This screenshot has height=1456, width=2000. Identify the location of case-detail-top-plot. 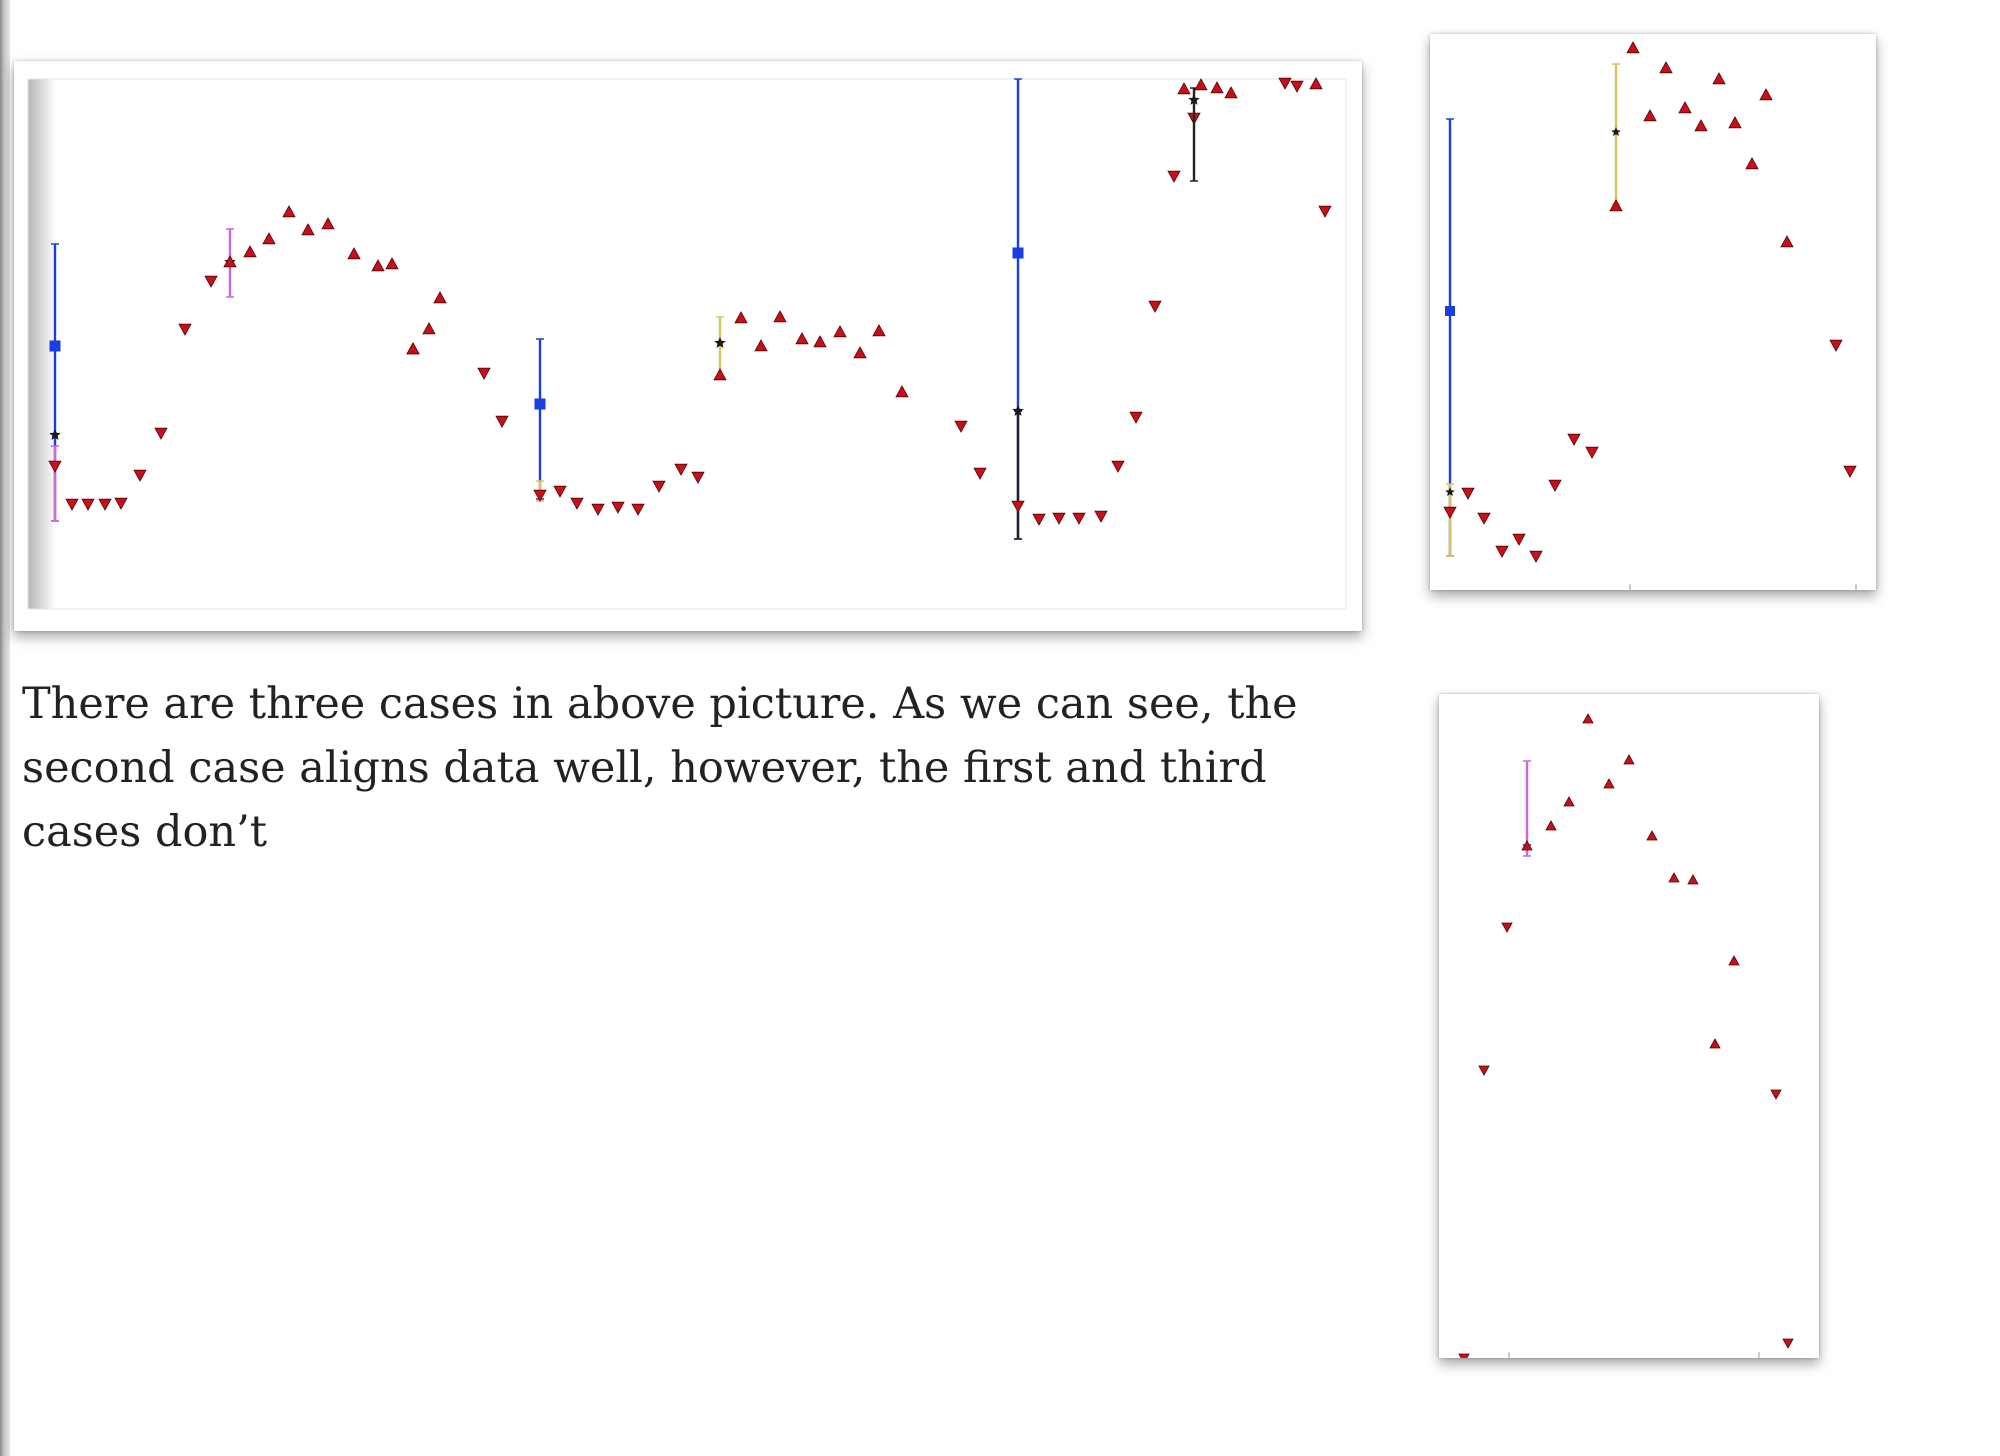
(1650, 315).